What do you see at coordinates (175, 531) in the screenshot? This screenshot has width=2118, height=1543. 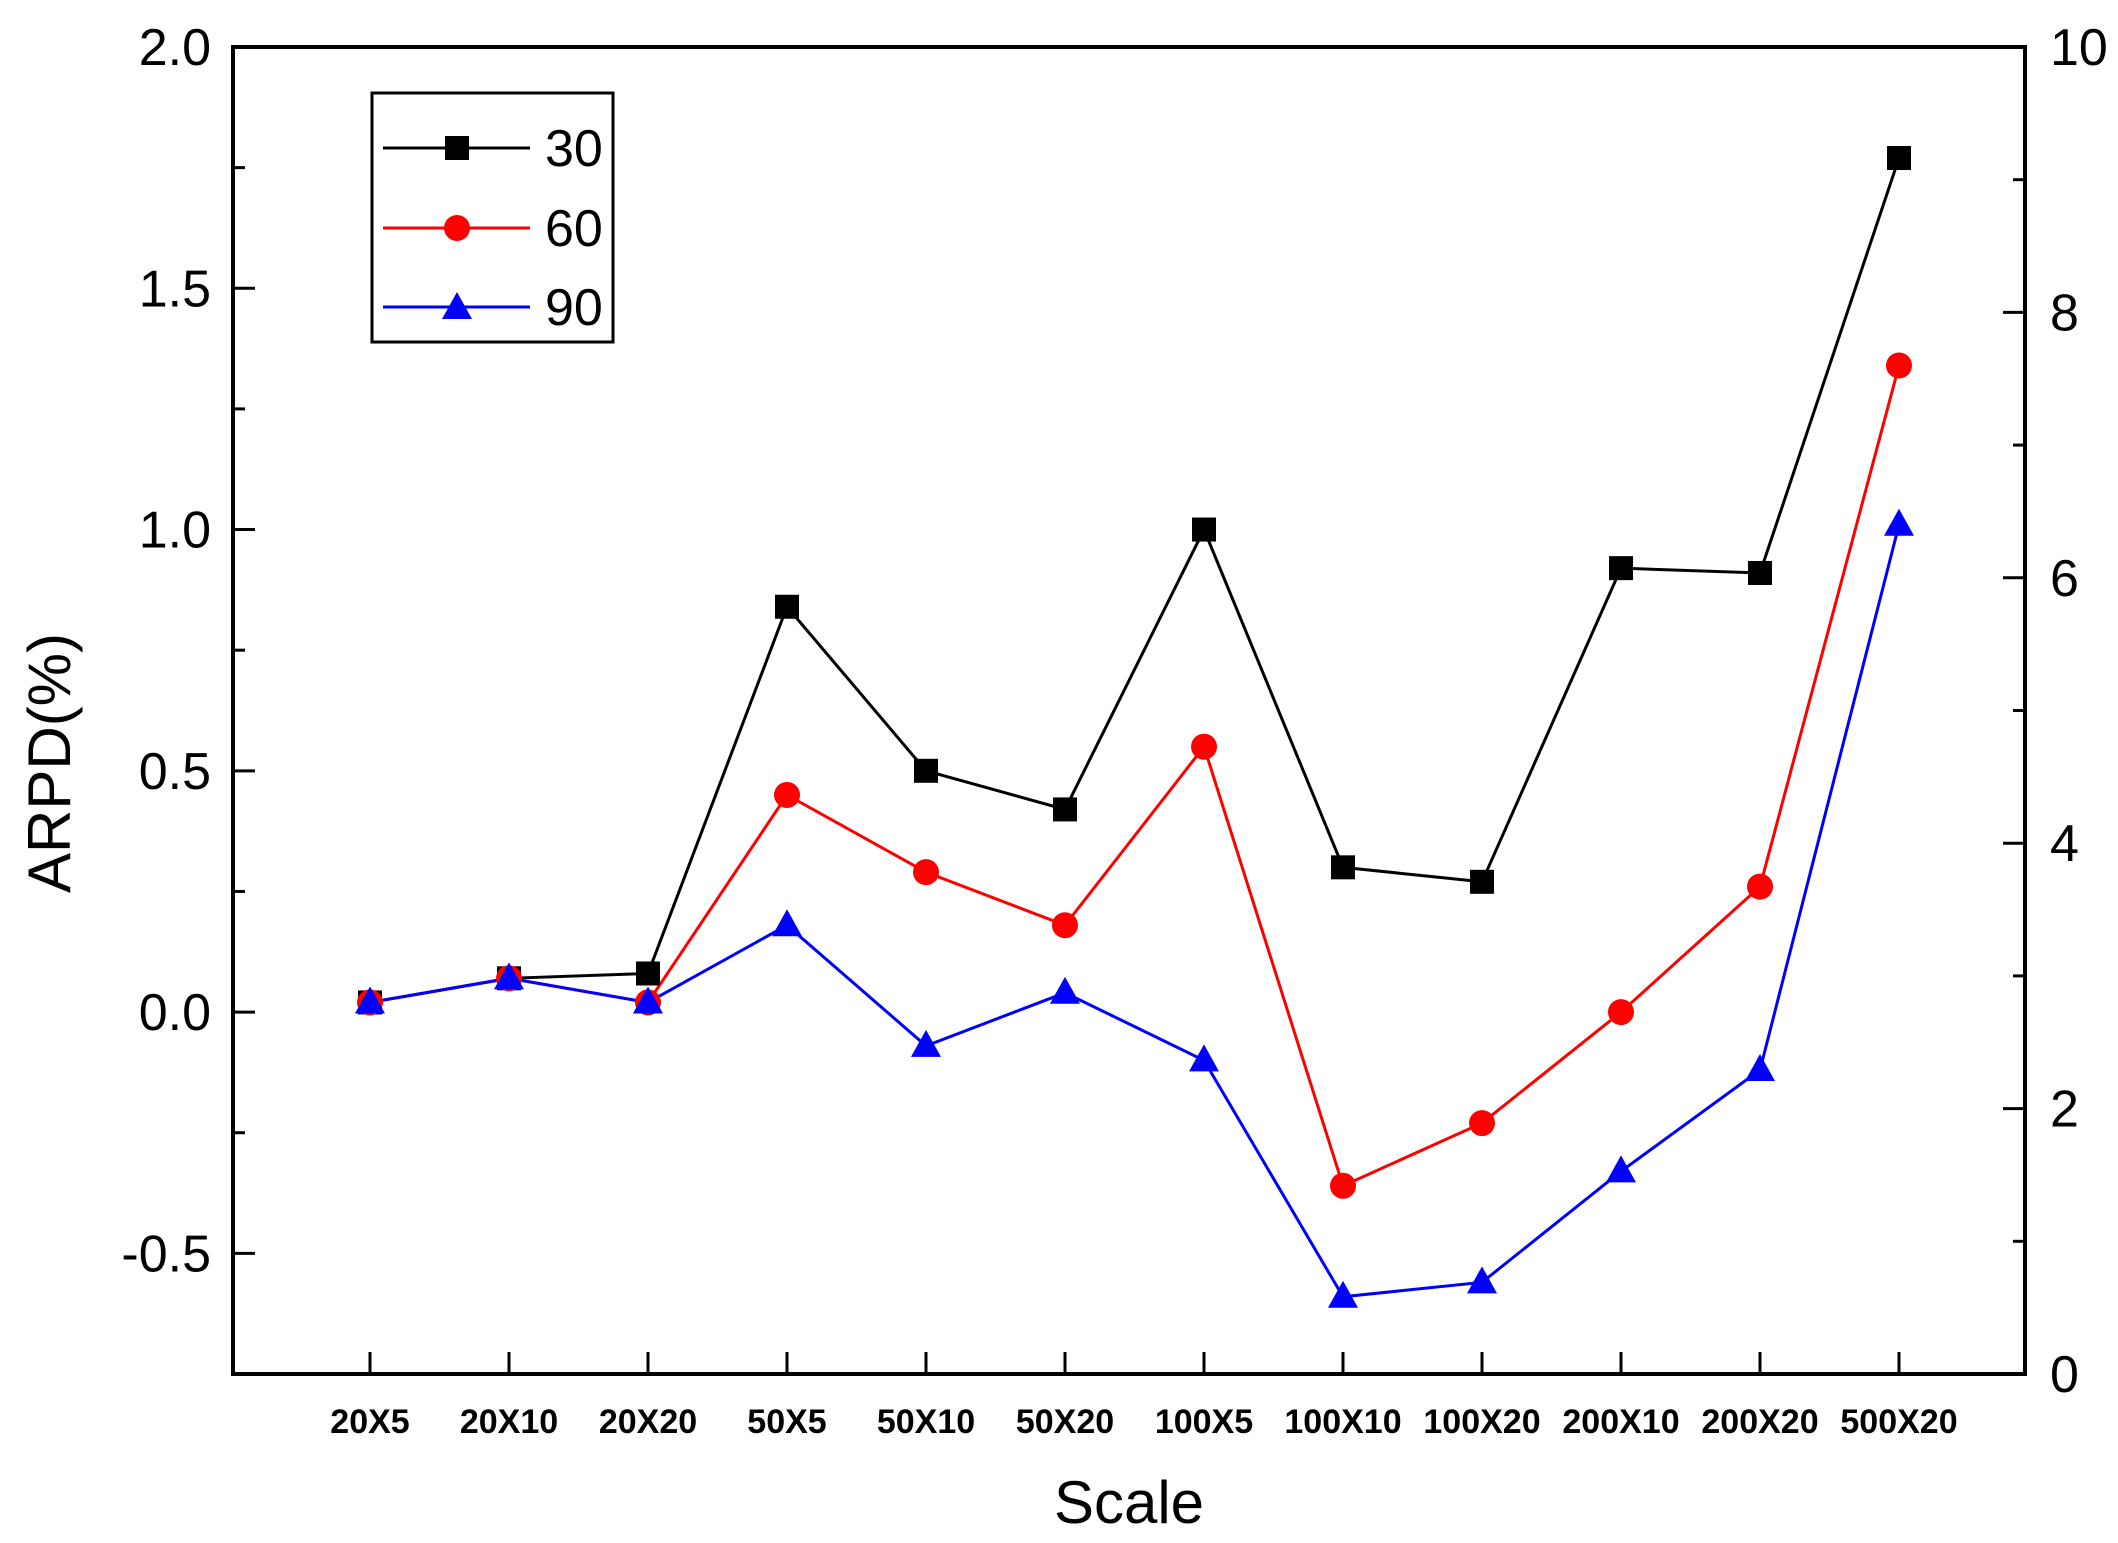 I see `y-tick-label: 1.0` at bounding box center [175, 531].